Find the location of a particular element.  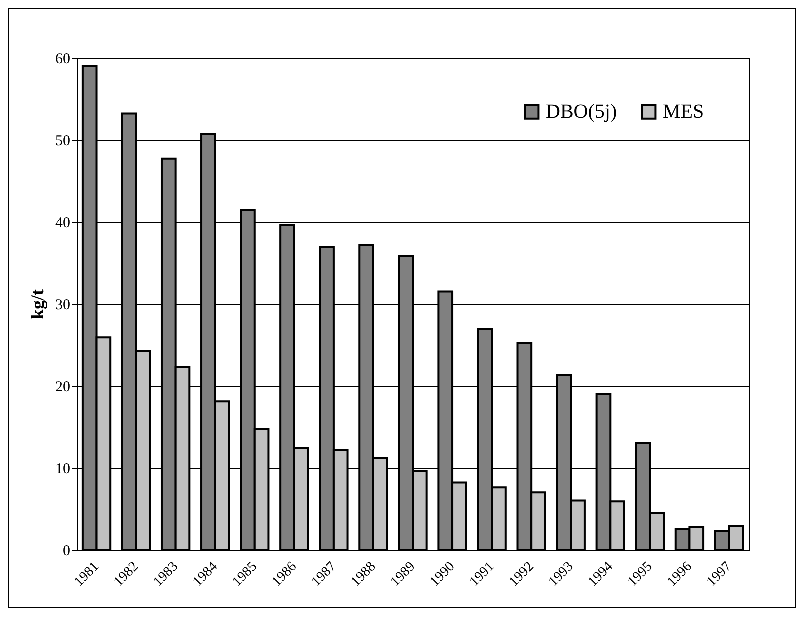

y-tick-label: 0 is located at coordinates (66, 552).